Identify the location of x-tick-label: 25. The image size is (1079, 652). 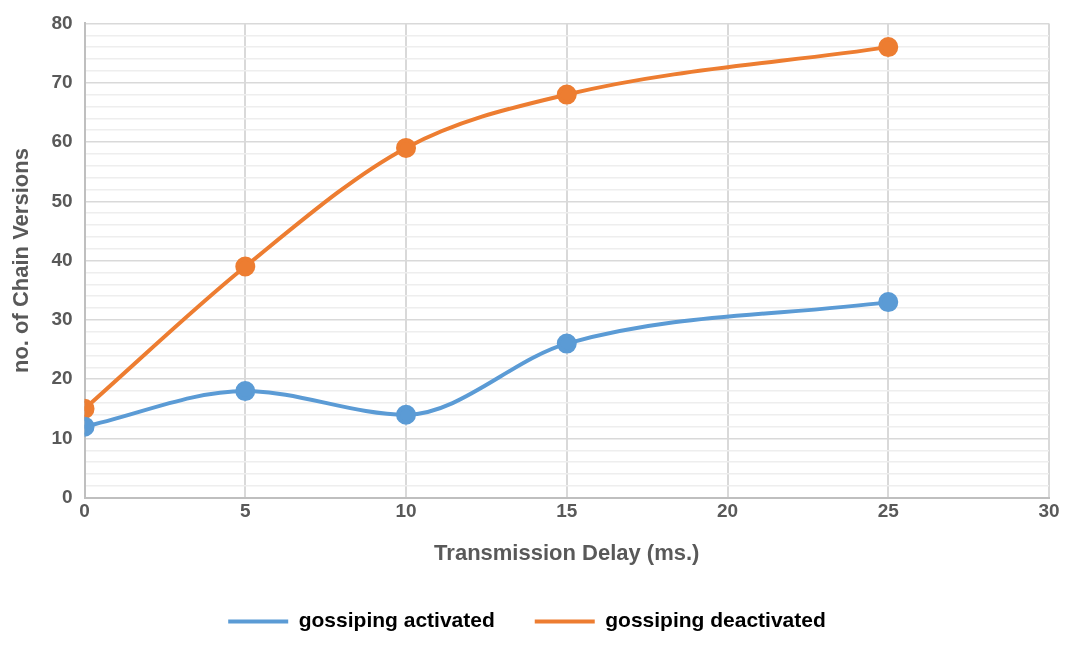
(888, 511).